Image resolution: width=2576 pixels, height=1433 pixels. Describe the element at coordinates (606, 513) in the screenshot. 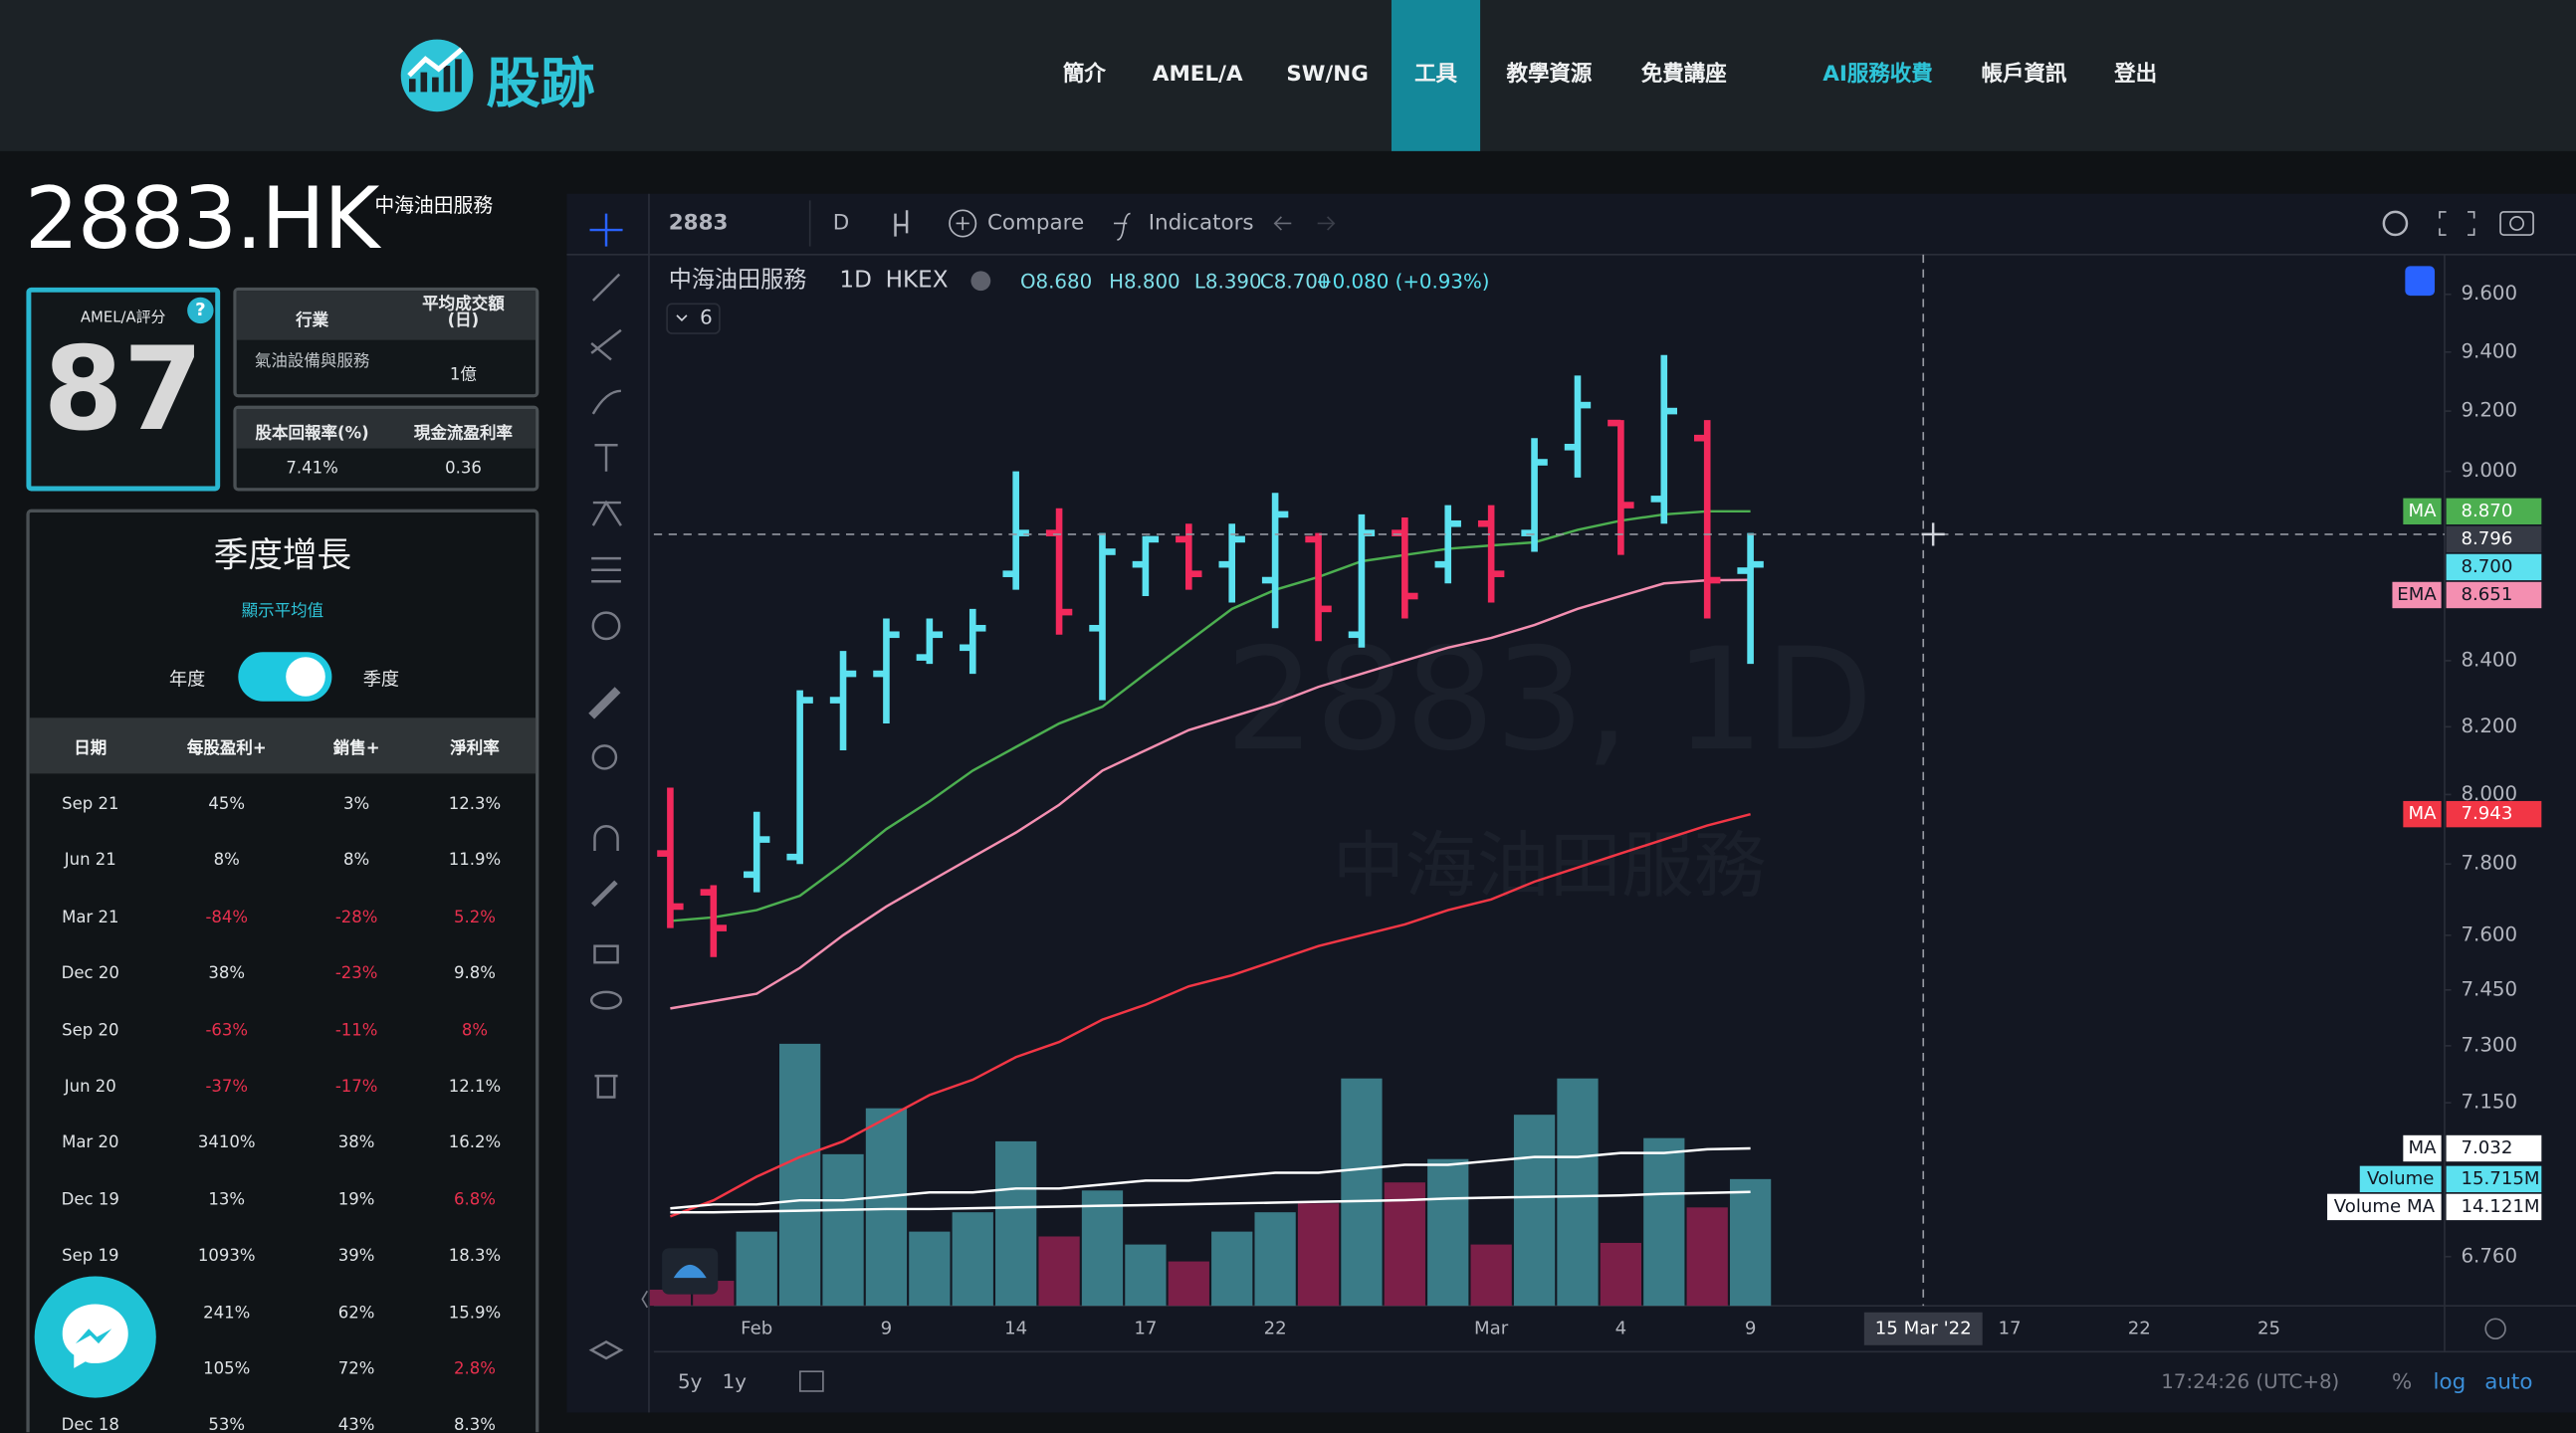

I see `pattern-tool` at that location.